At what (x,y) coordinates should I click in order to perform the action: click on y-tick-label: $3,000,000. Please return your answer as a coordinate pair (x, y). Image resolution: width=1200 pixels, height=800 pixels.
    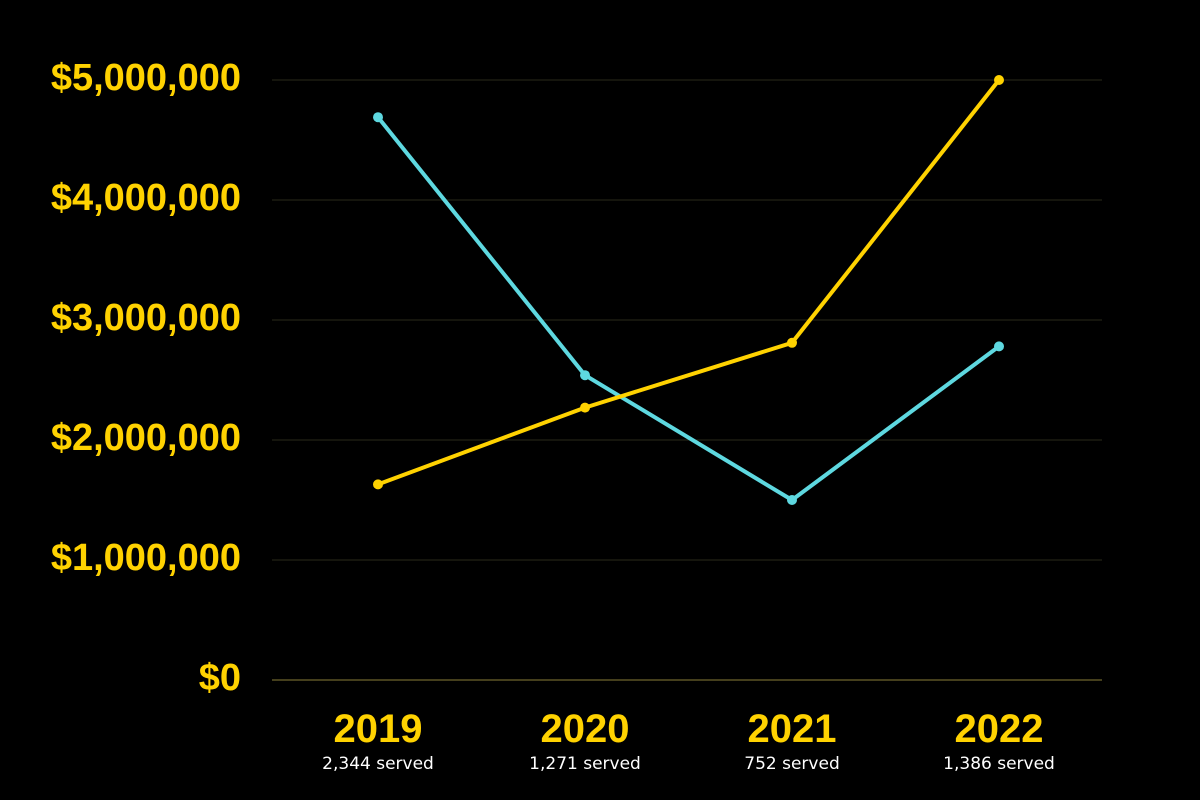
    Looking at the image, I should click on (146, 318).